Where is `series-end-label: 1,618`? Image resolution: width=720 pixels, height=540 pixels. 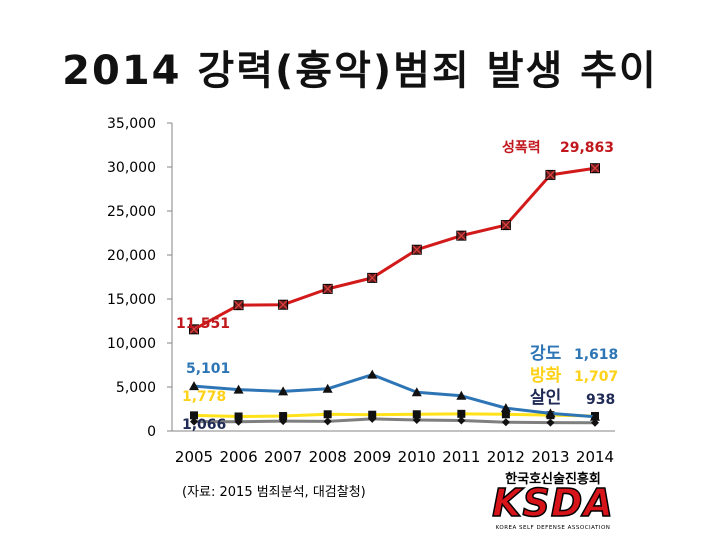 series-end-label: 1,618 is located at coordinates (596, 355).